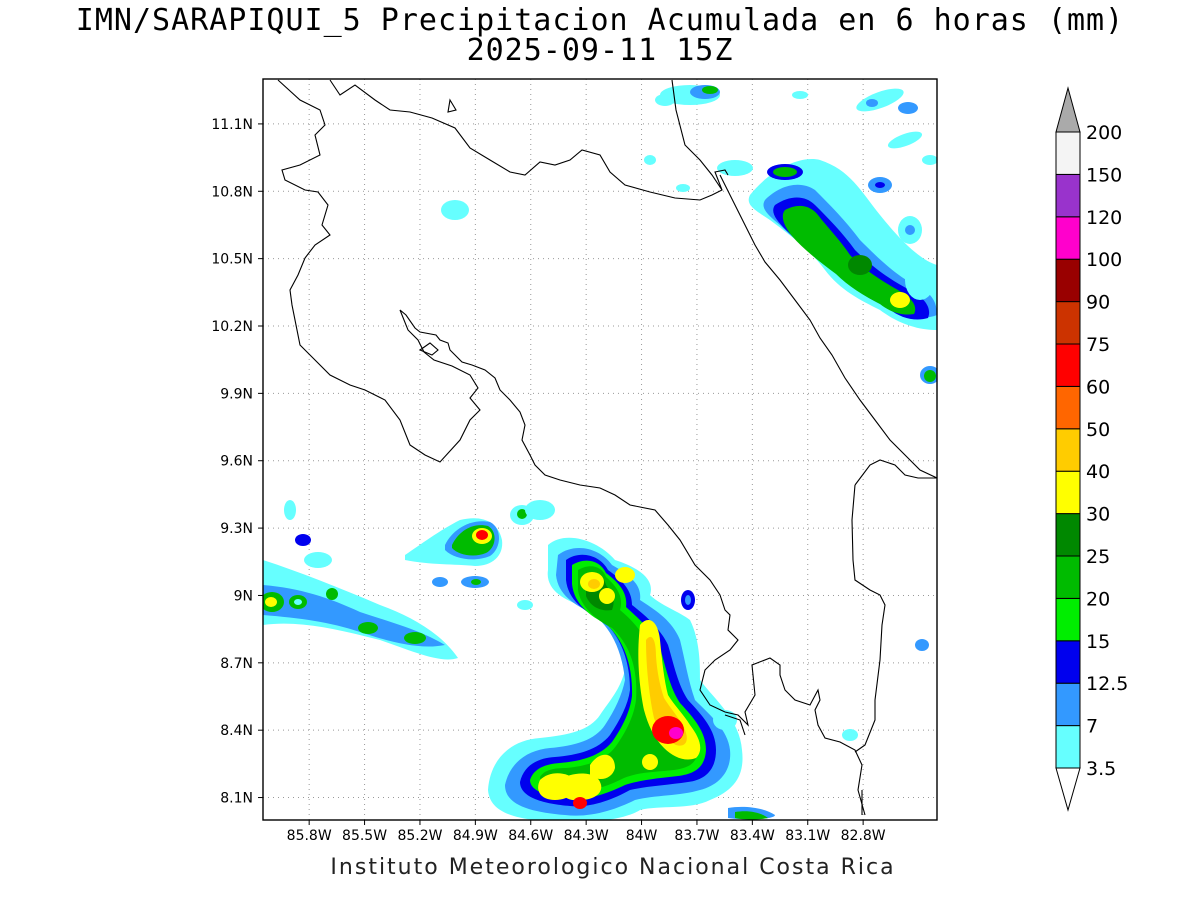 The image size is (1200, 900). I want to click on y-tick-label: 8.4N, so click(236, 731).